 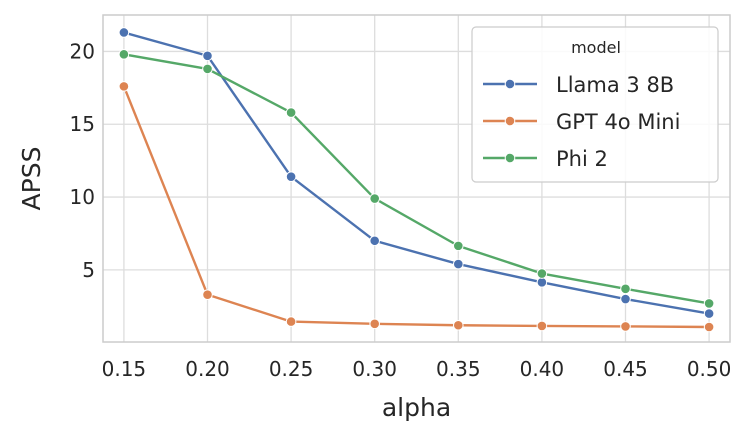 What do you see at coordinates (542, 369) in the screenshot?
I see `x-tick-label: 0.40` at bounding box center [542, 369].